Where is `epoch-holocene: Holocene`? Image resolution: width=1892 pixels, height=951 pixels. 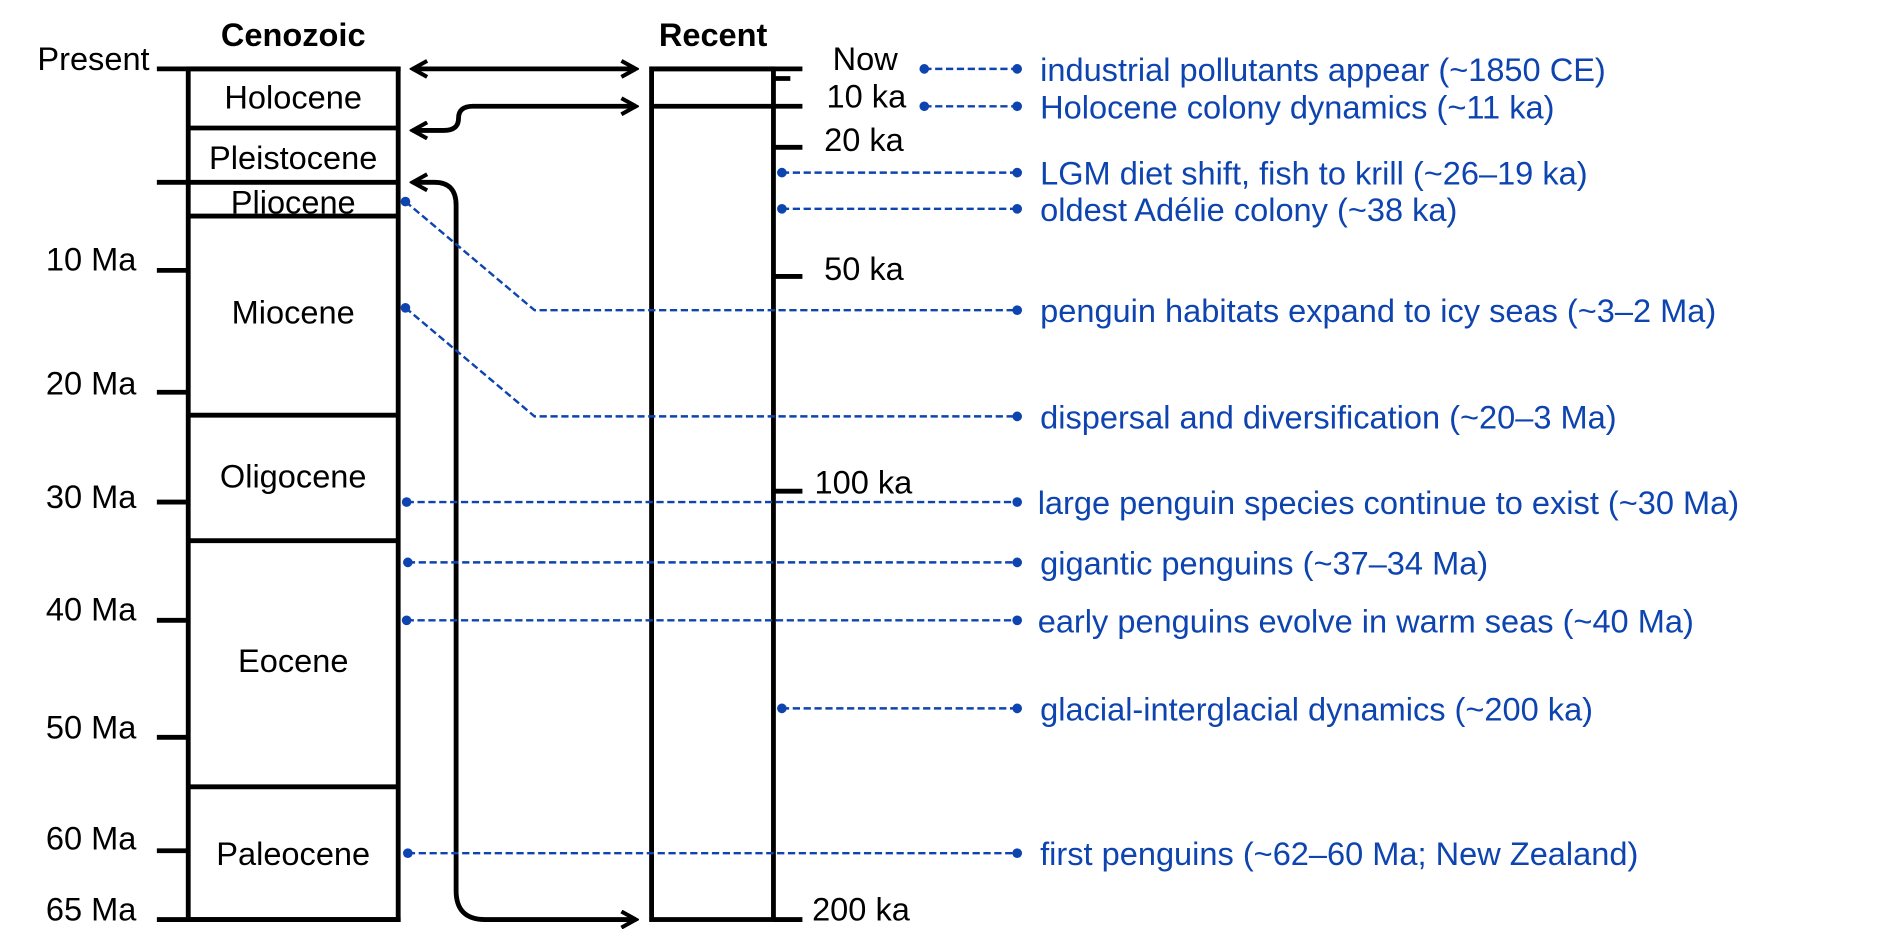
epoch-holocene: Holocene is located at coordinates (293, 98).